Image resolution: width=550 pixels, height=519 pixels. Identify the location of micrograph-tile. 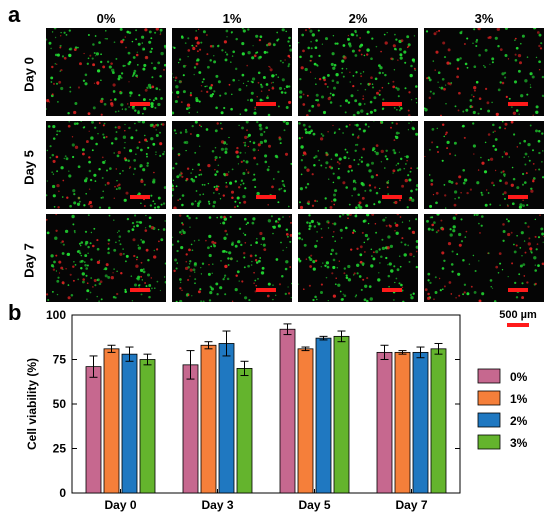
(358, 258).